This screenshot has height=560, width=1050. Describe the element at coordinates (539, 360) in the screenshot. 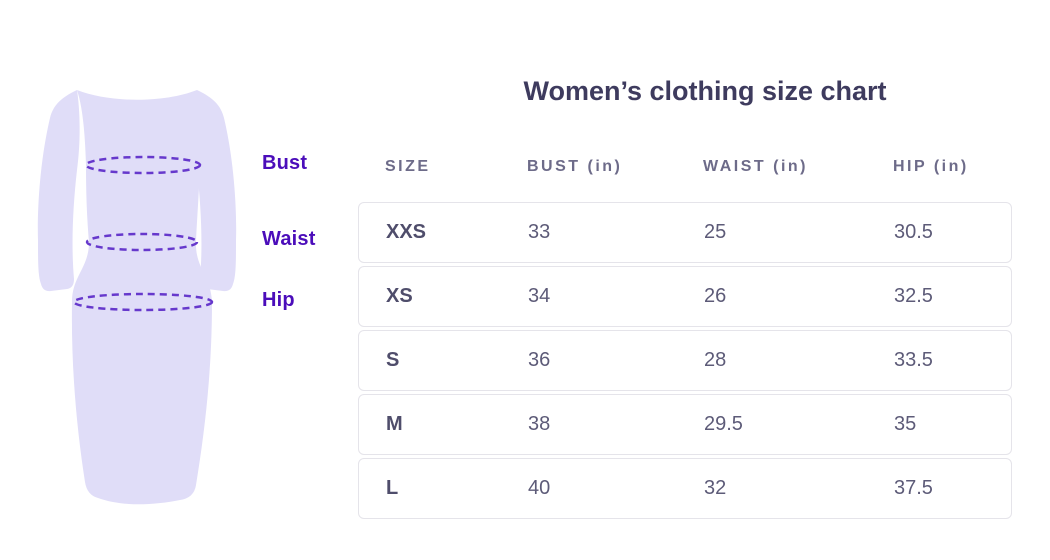

I see `bust-cell: 36` at that location.